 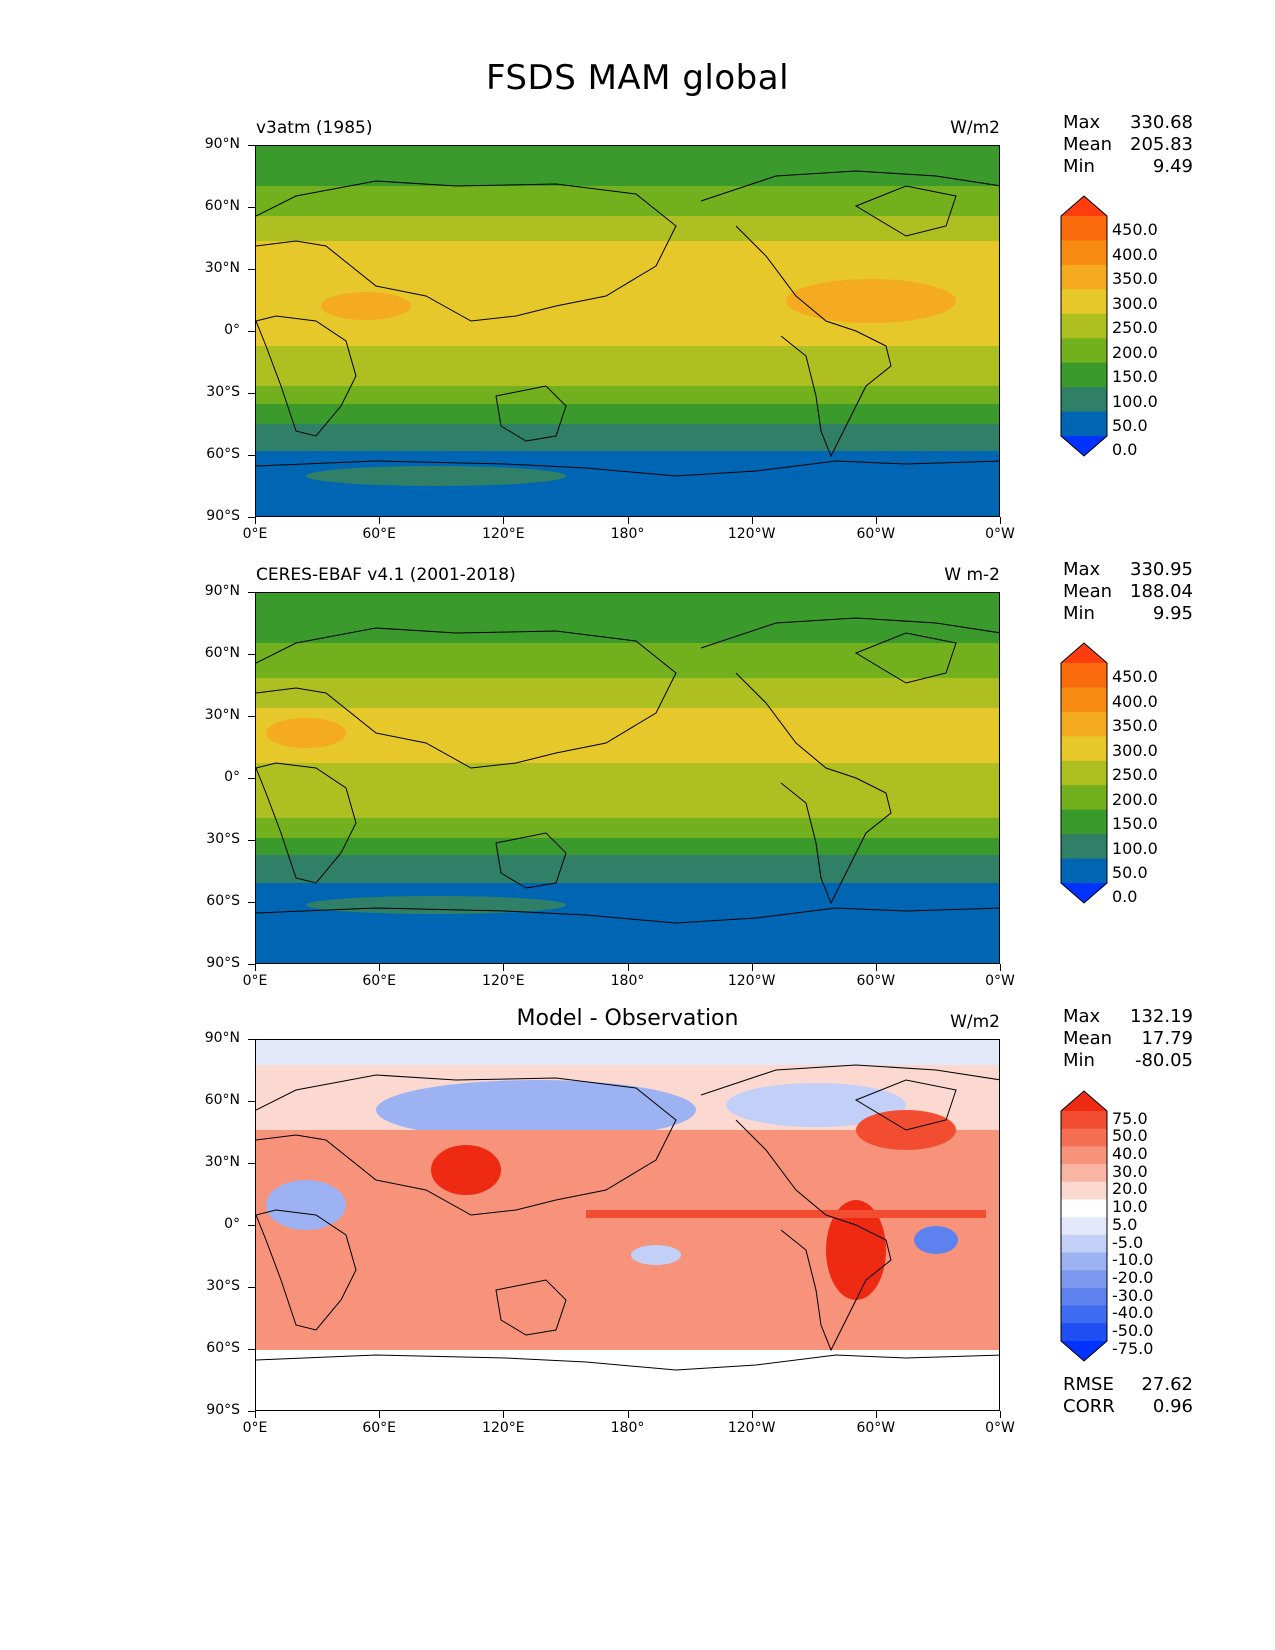 What do you see at coordinates (972, 575) in the screenshot?
I see `panel-obs-units: W m-2` at bounding box center [972, 575].